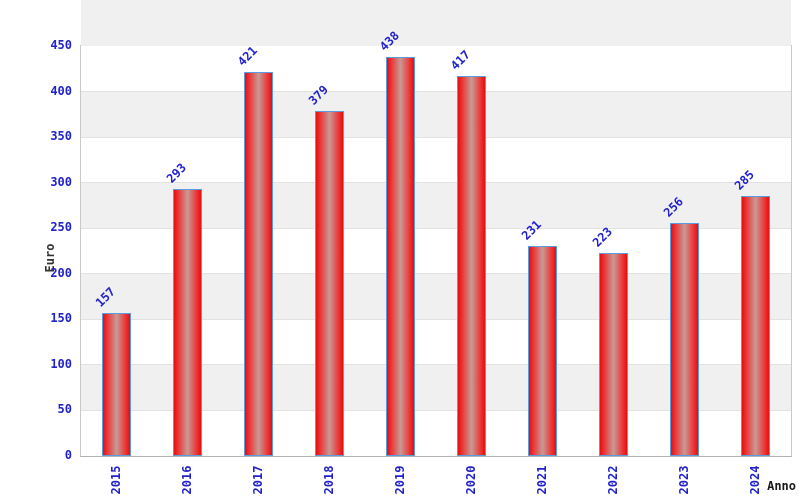  What do you see at coordinates (61, 227) in the screenshot?
I see `y-tick-label: 250` at bounding box center [61, 227].